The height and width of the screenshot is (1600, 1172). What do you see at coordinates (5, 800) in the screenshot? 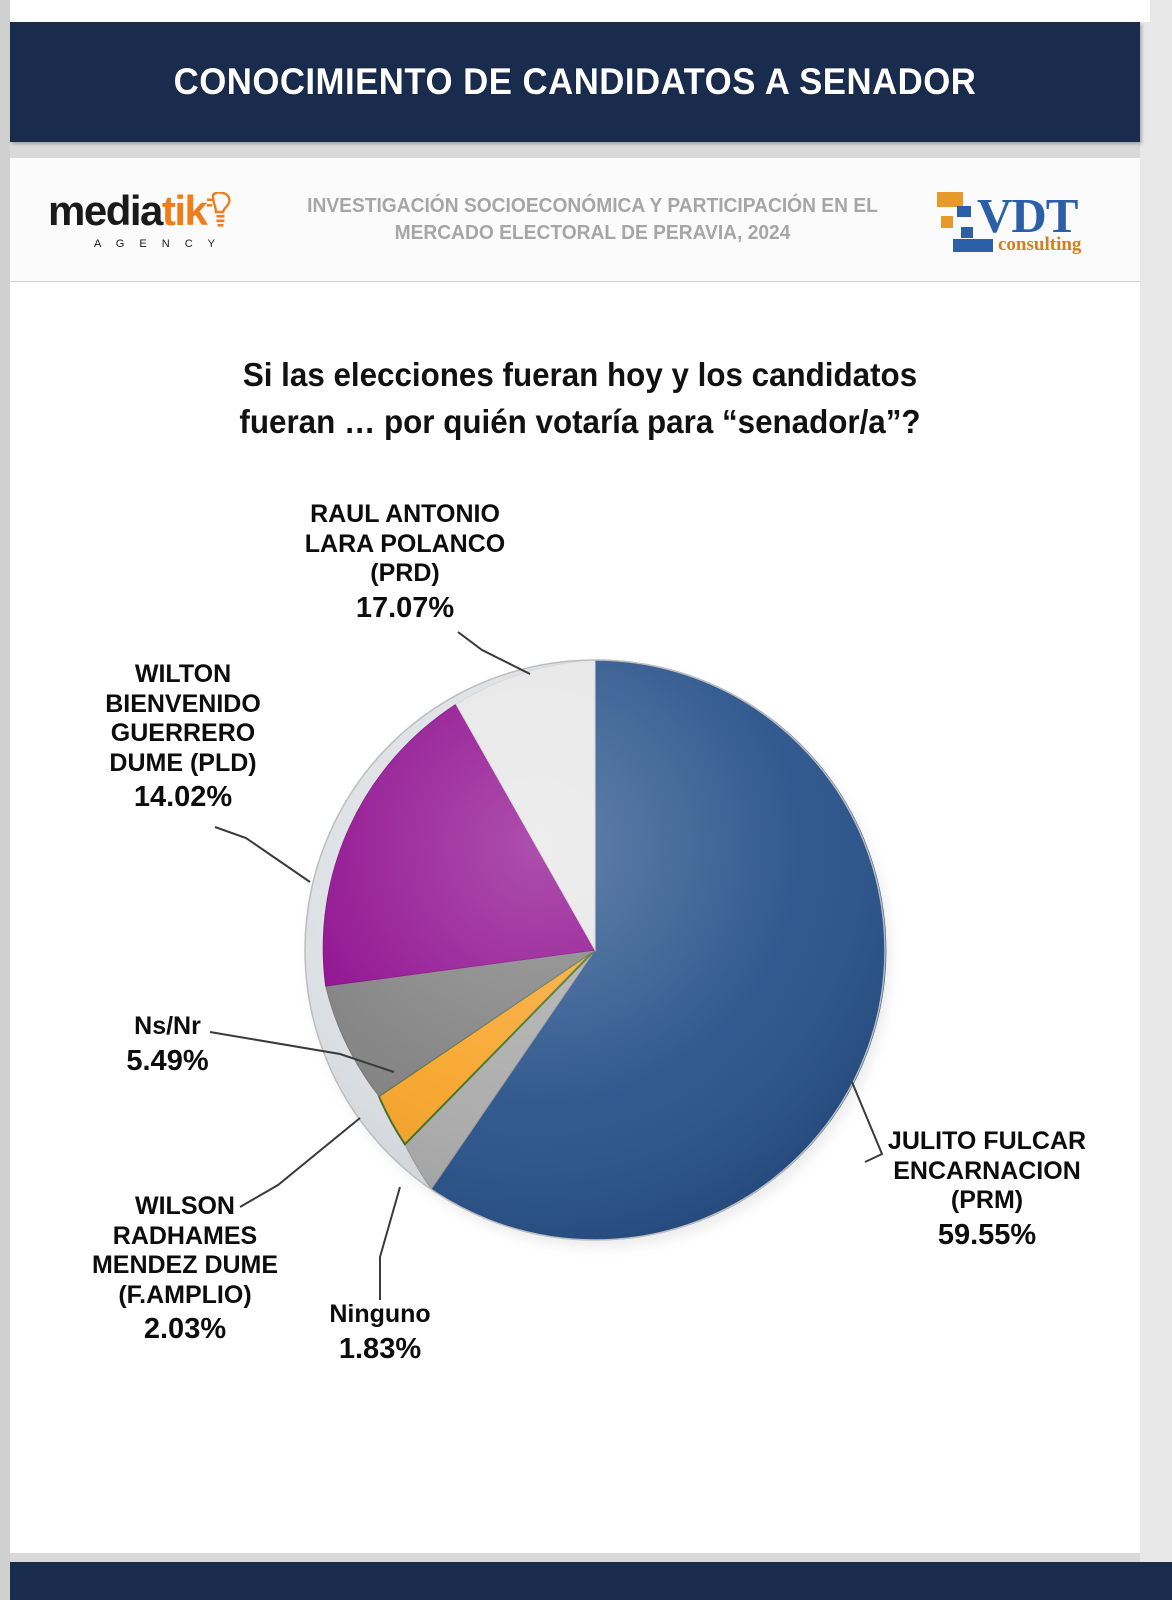
I see `left-edge-strip` at bounding box center [5, 800].